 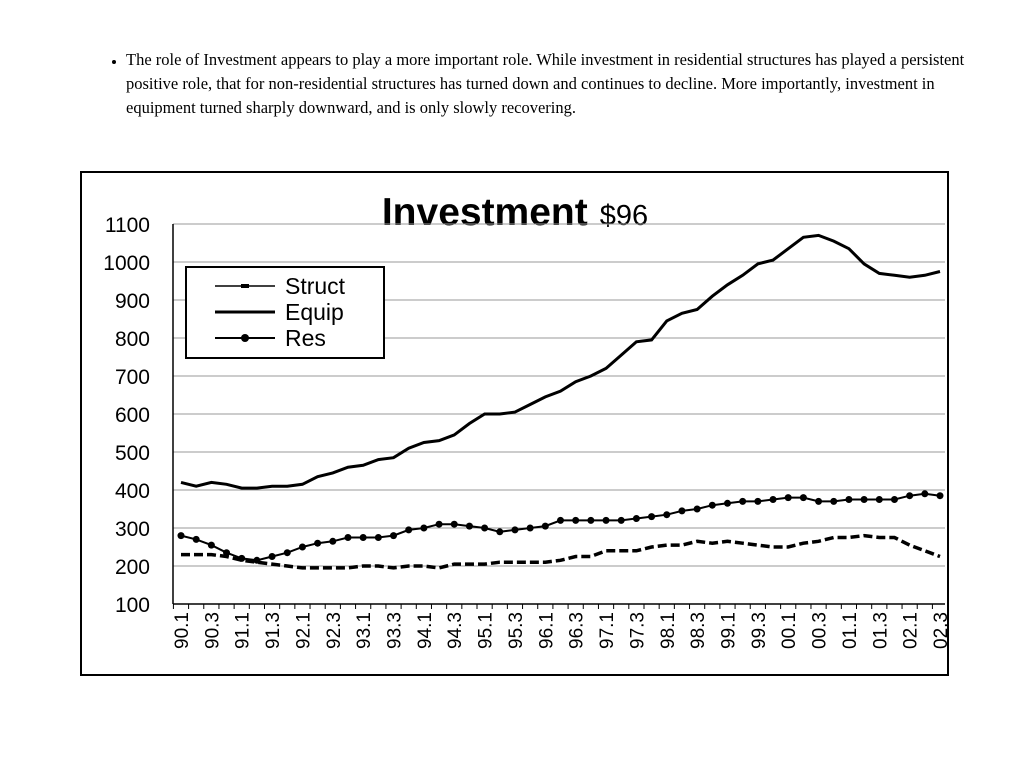 I want to click on legend-label: Res, so click(x=305, y=338).